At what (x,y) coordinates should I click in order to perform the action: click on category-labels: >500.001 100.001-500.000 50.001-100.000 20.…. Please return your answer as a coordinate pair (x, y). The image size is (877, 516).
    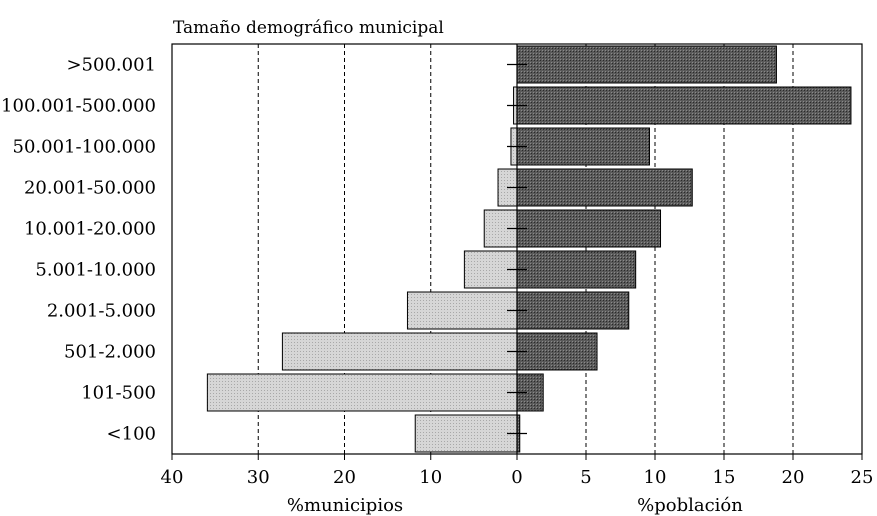
    Looking at the image, I should click on (78, 250).